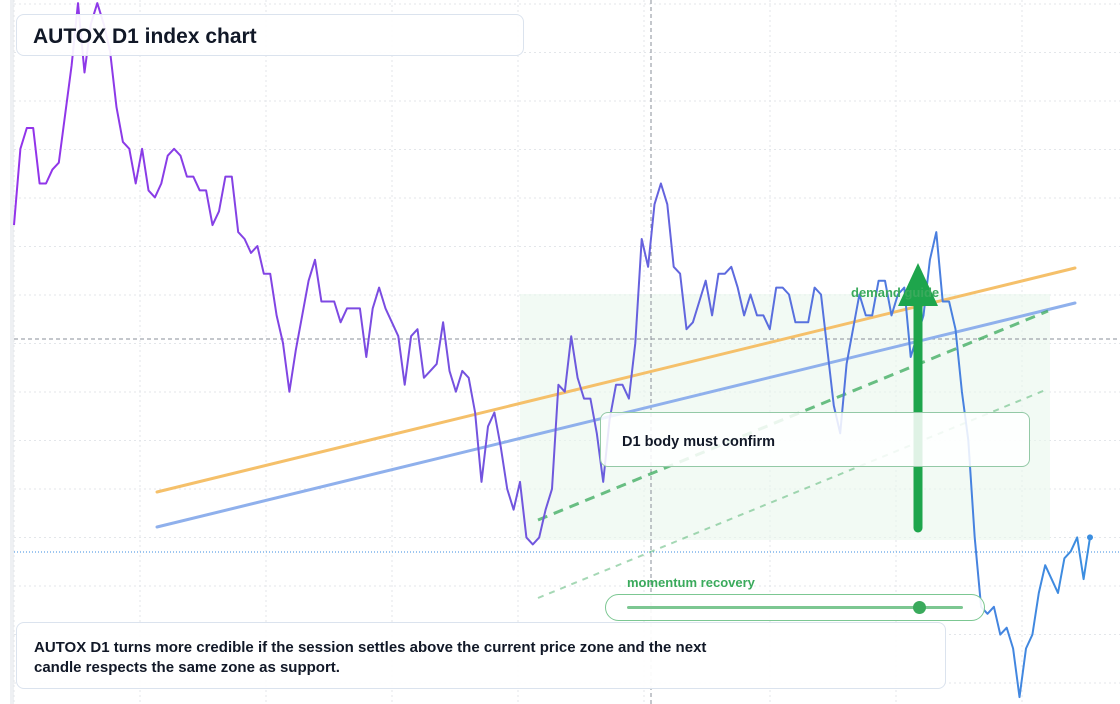 Image resolution: width=1120 pixels, height=704 pixels. Describe the element at coordinates (919, 607) in the screenshot. I see `momentum-slider-thumb` at that location.